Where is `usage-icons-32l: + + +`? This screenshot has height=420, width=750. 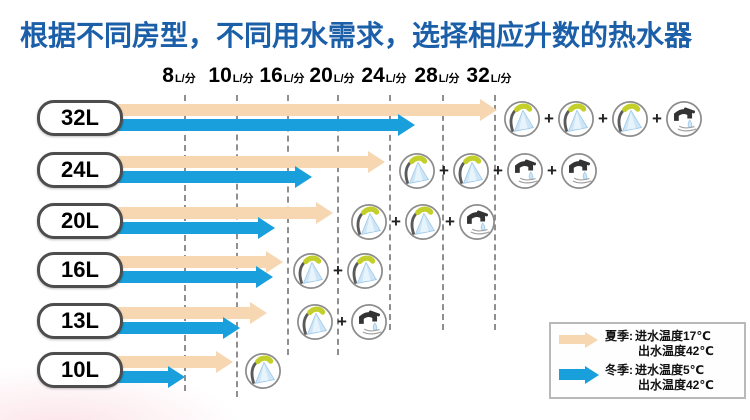 usage-icons-32l: + + + is located at coordinates (603, 119).